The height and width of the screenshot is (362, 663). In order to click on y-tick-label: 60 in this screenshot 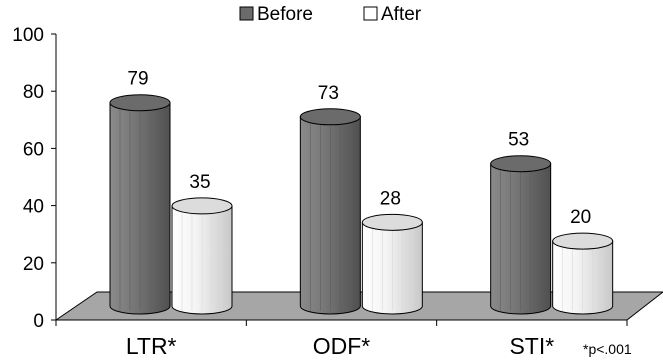, I will do `click(33, 149)`.